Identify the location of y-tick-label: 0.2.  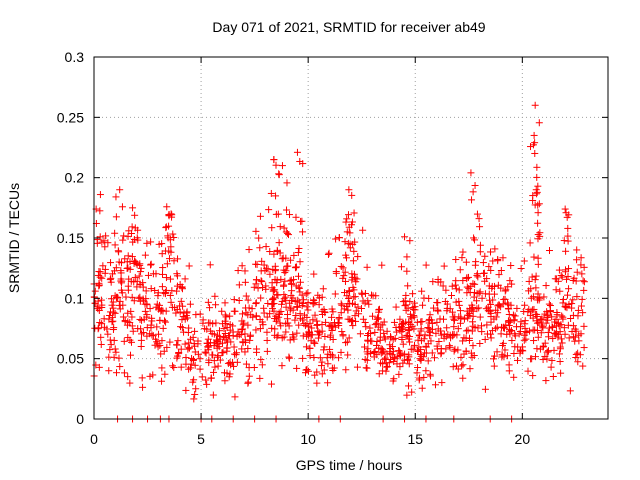
(75, 178).